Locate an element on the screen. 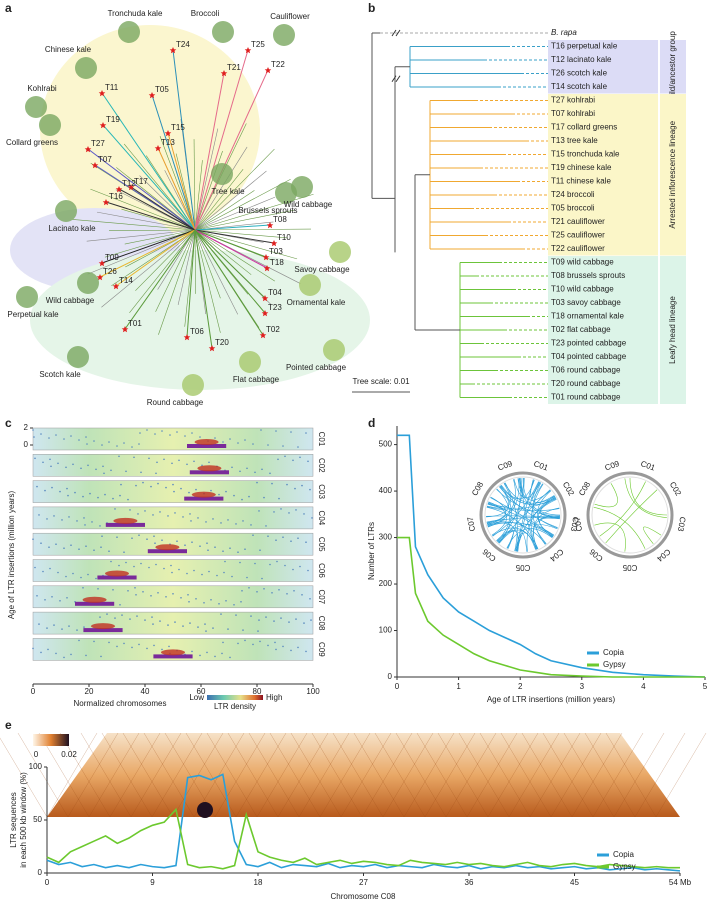  centromere is located at coordinates (173, 656).